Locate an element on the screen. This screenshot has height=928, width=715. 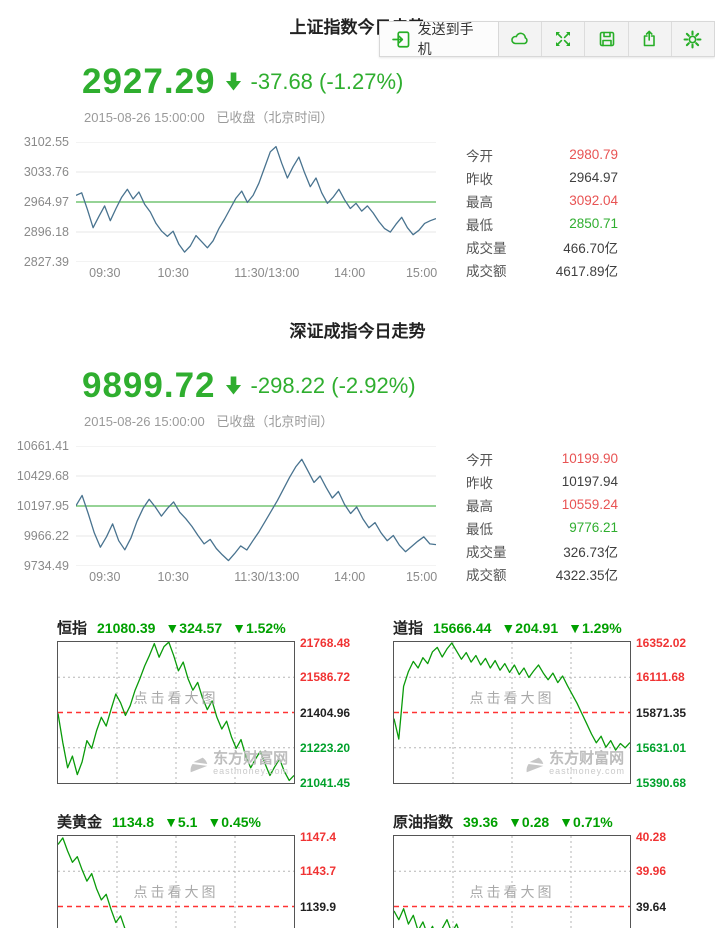
stat-row-prev-close: 昨收 10197.94 is located at coordinates (542, 481).